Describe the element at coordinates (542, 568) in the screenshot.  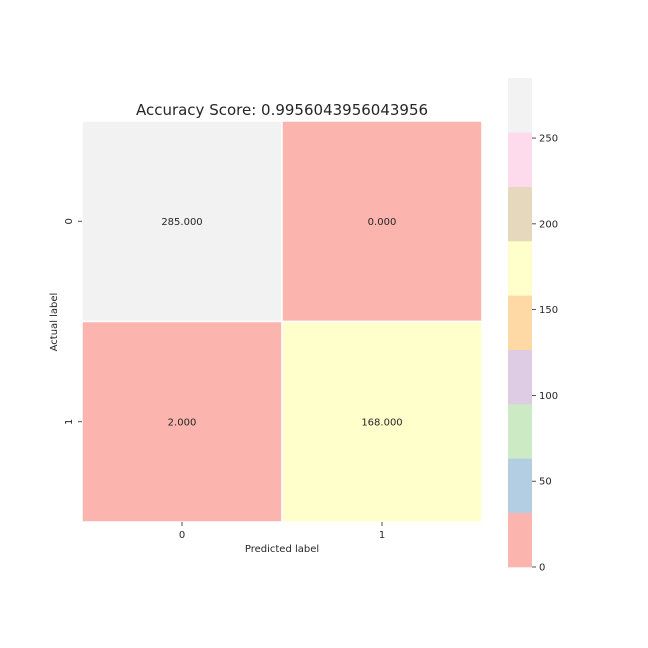
I see `colorbar-tick-label-0: 0` at that location.